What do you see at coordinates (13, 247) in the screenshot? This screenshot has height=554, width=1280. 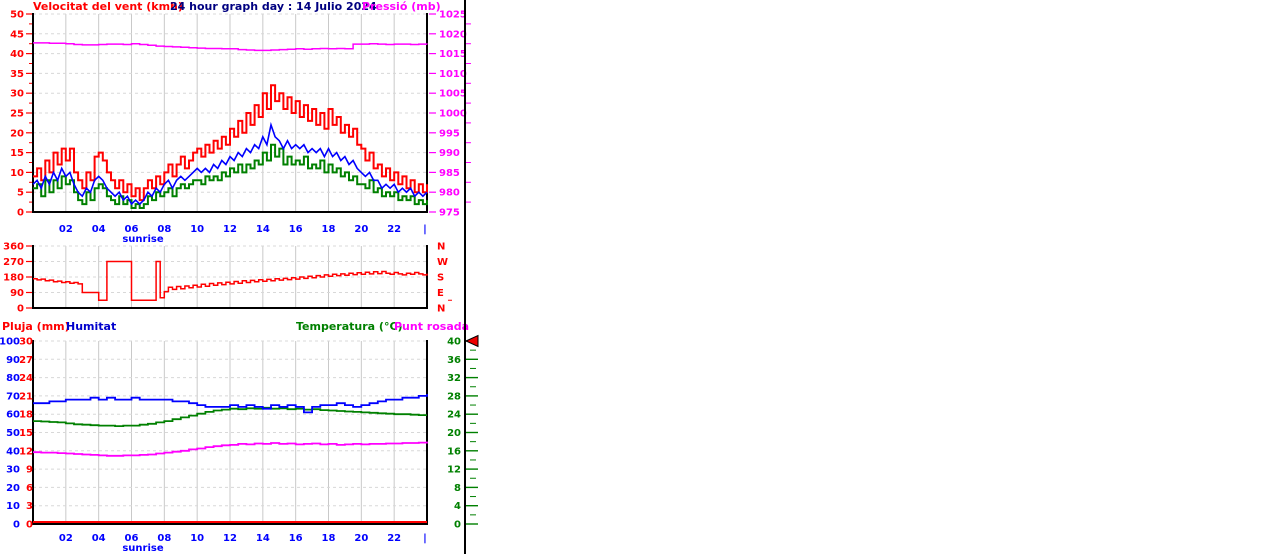 I see `axis-tick-label: 360` at bounding box center [13, 247].